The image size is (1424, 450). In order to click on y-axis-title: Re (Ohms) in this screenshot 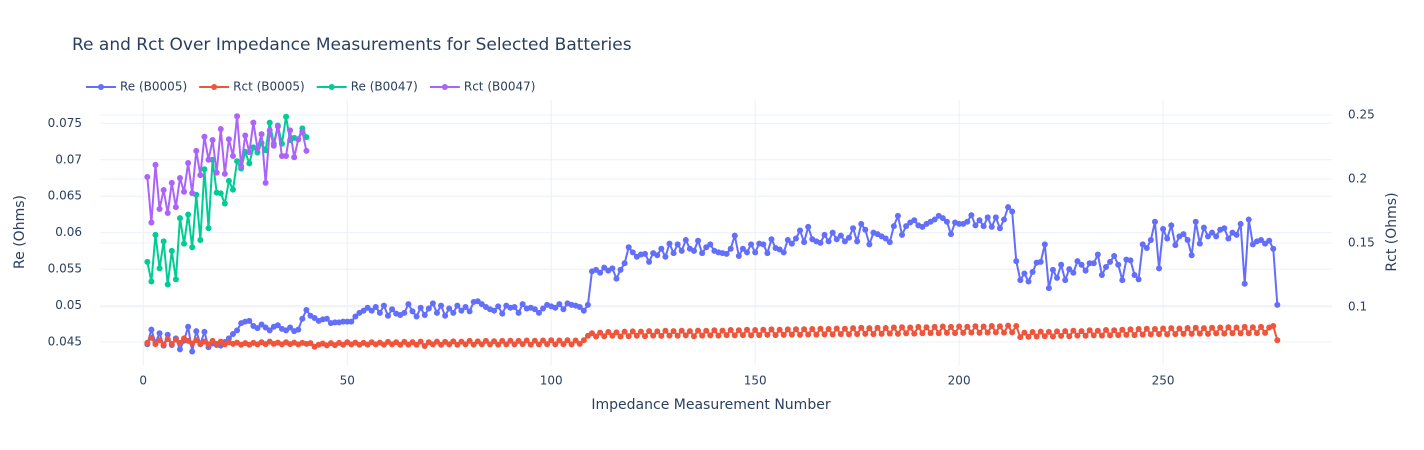, I will do `click(20, 232)`.